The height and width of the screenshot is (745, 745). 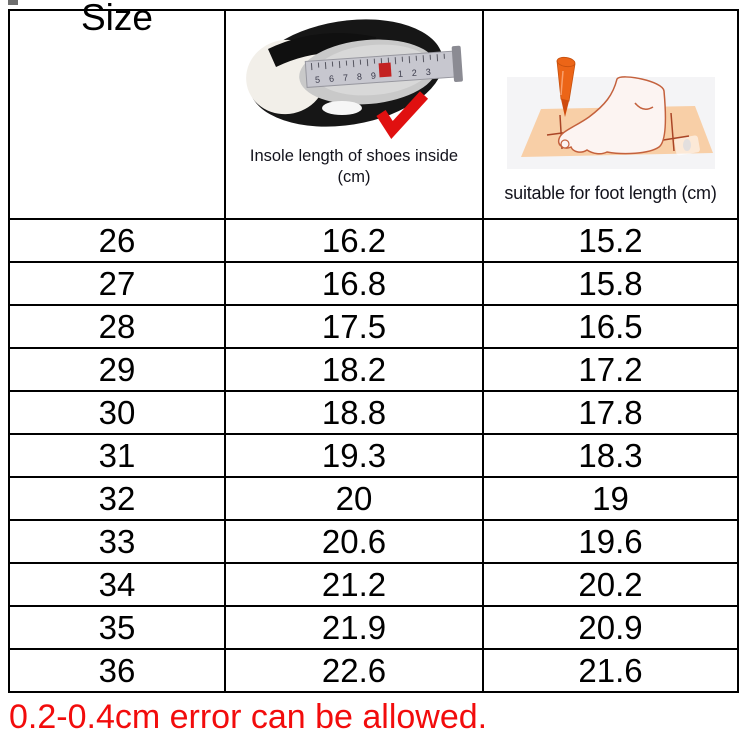 I want to click on foot-length-cell: 15.8, so click(x=610, y=283).